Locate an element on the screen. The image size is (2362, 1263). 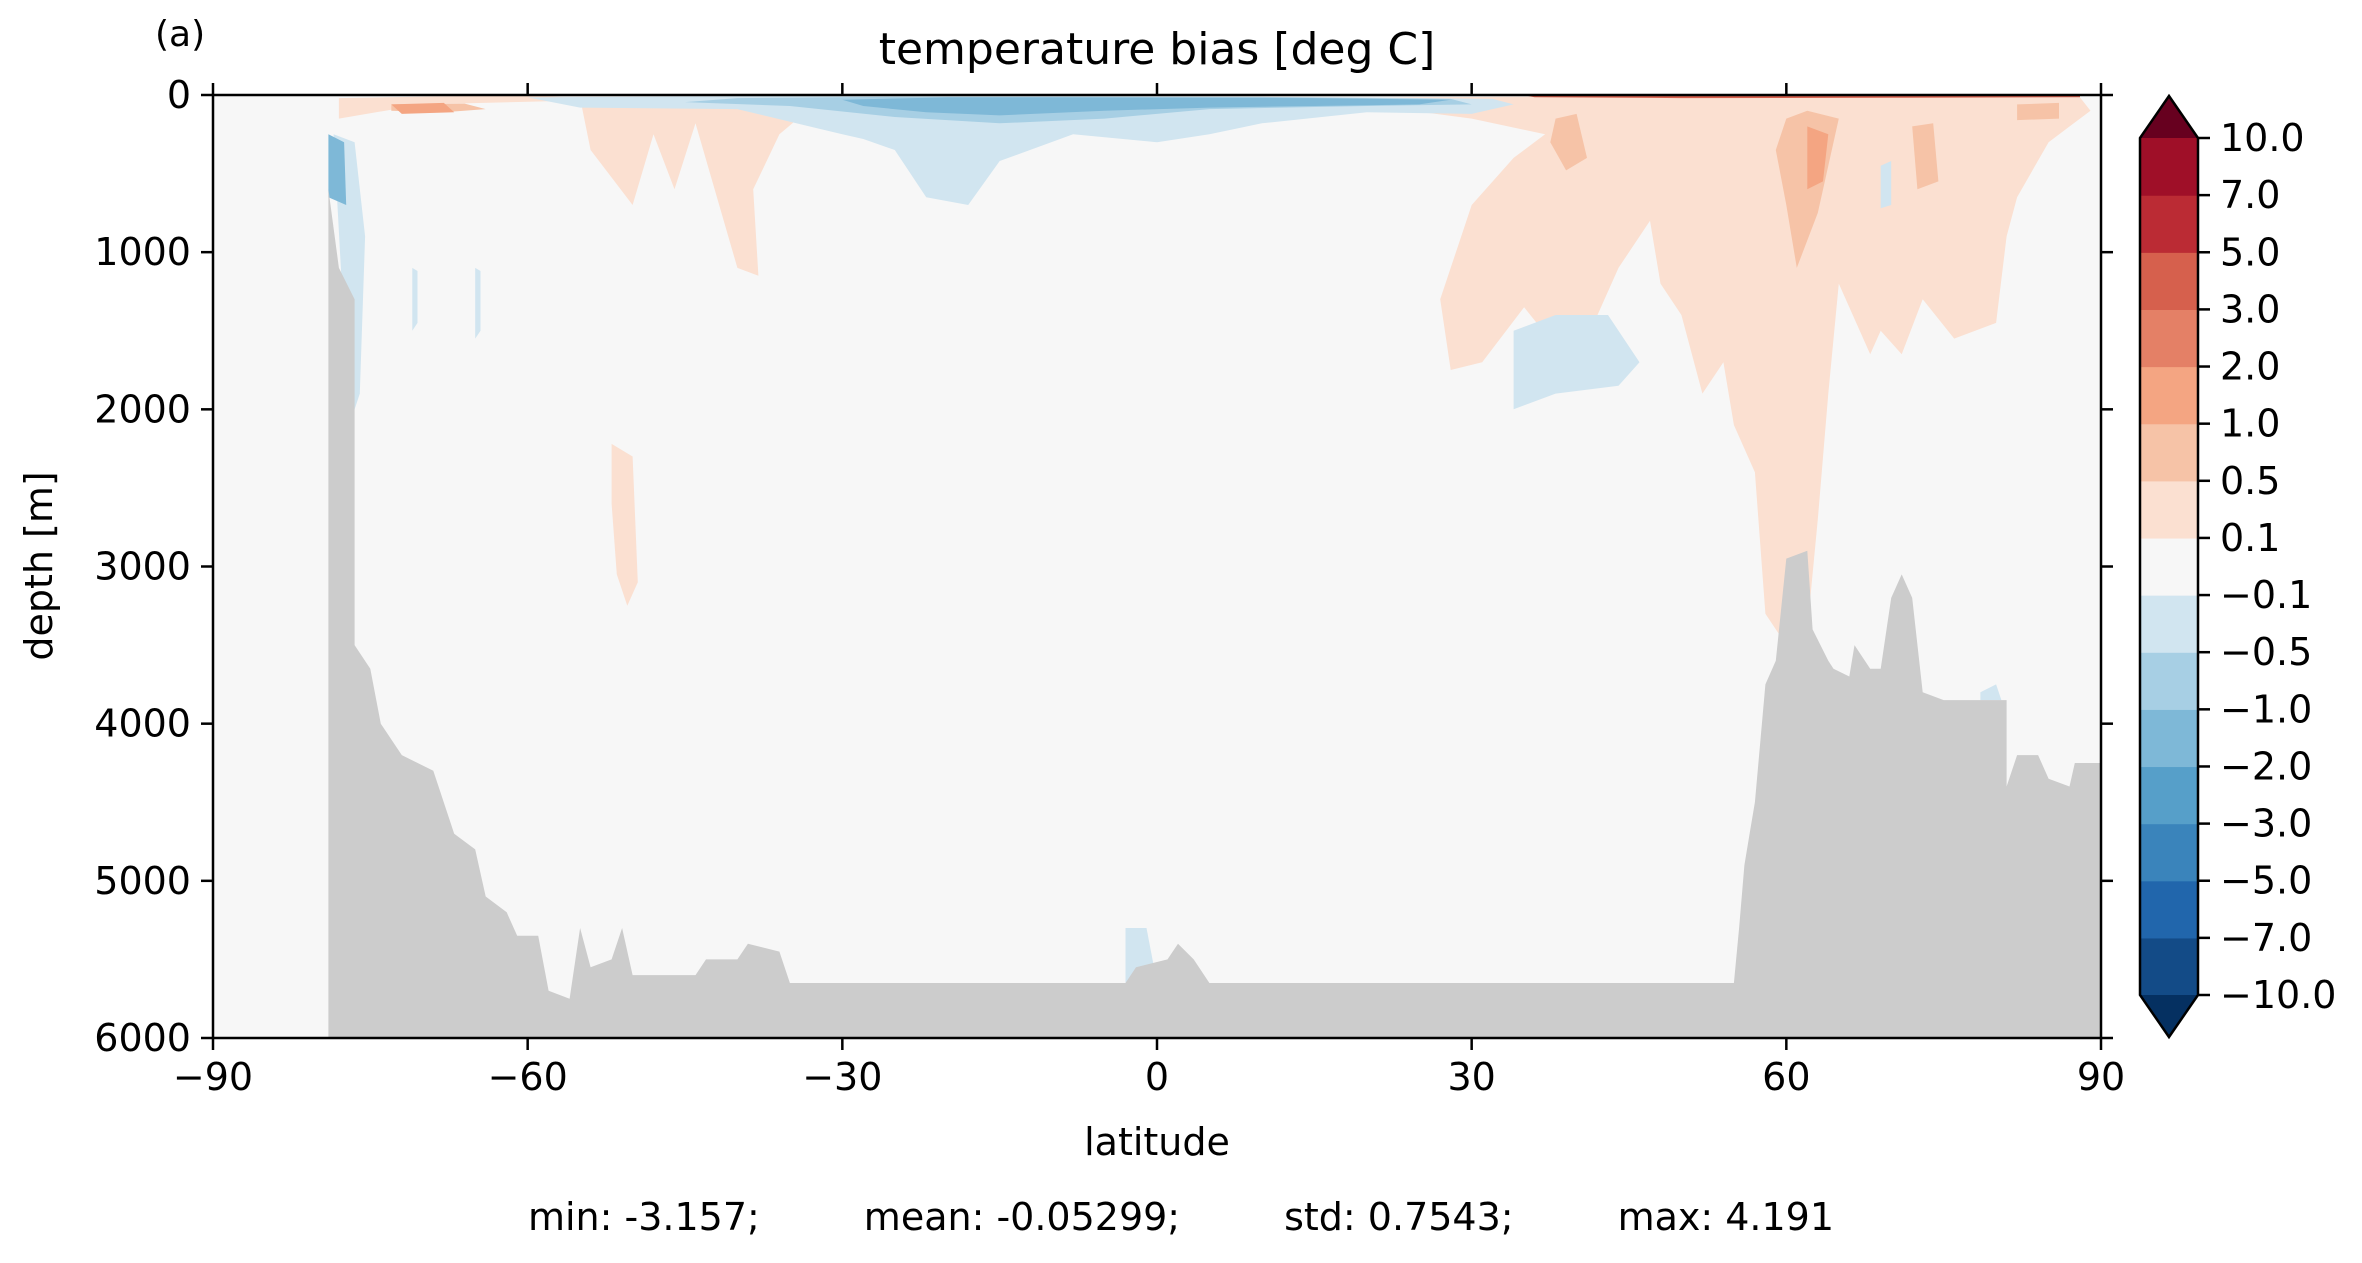
colorbar-tick-label: −2.0 is located at coordinates (2266, 766).